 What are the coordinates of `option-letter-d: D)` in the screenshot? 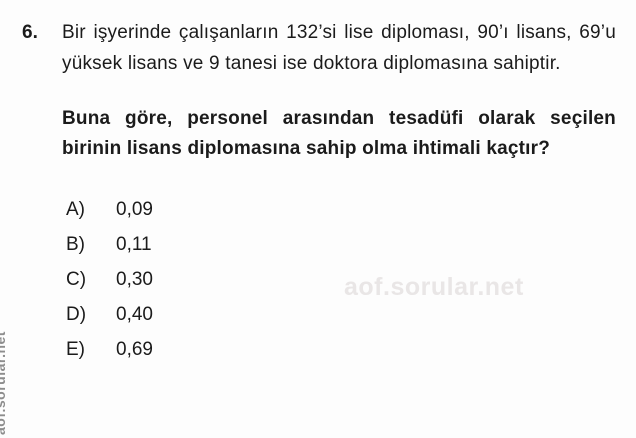 It's located at (76, 314).